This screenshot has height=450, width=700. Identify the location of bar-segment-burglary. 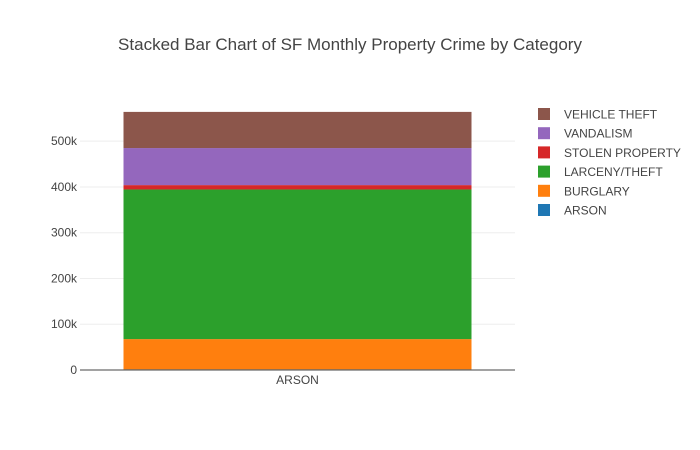
(297, 354).